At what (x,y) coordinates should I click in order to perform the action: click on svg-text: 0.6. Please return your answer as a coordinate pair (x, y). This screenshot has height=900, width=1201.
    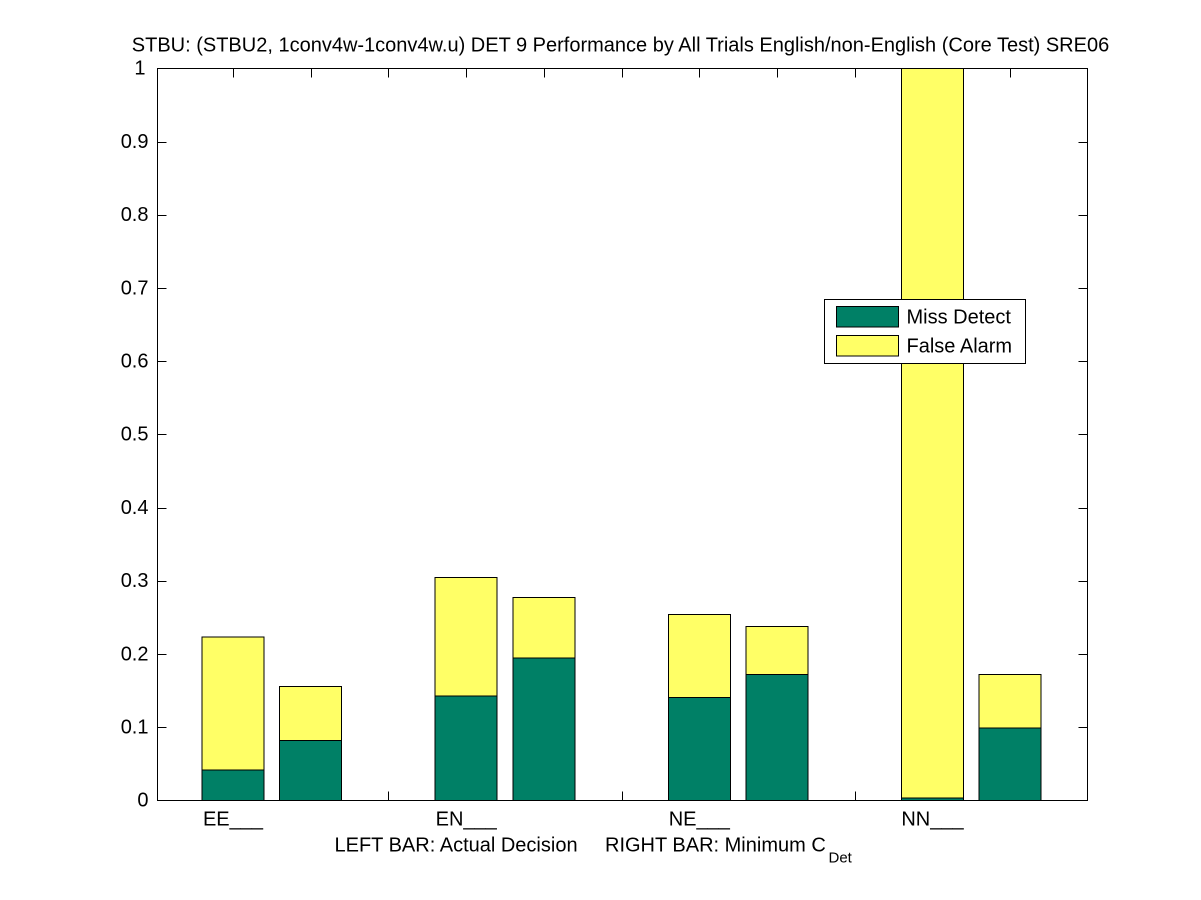
    Looking at the image, I should click on (135, 362).